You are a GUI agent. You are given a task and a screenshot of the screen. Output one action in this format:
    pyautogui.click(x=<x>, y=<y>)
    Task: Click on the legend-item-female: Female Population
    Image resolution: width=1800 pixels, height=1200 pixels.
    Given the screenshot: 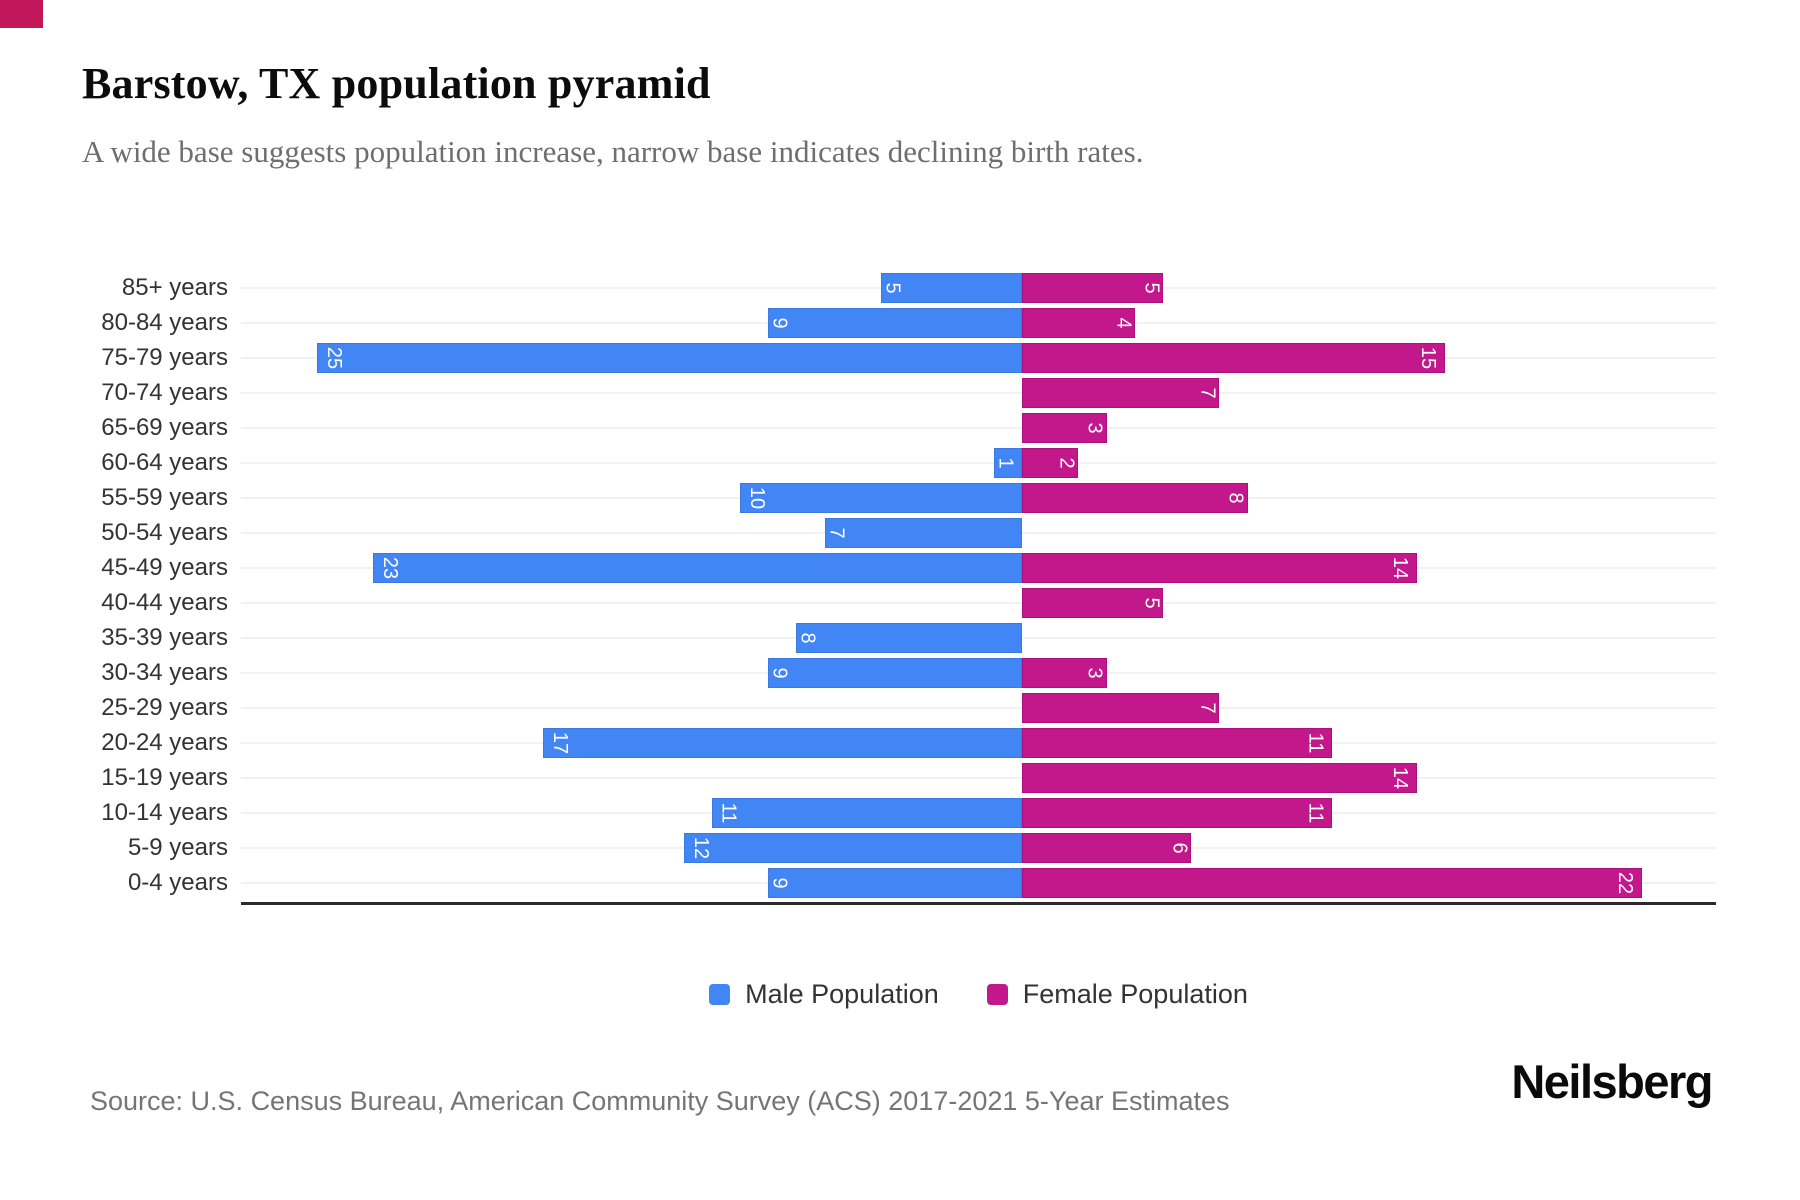 What is the action you would take?
    pyautogui.click(x=1117, y=994)
    